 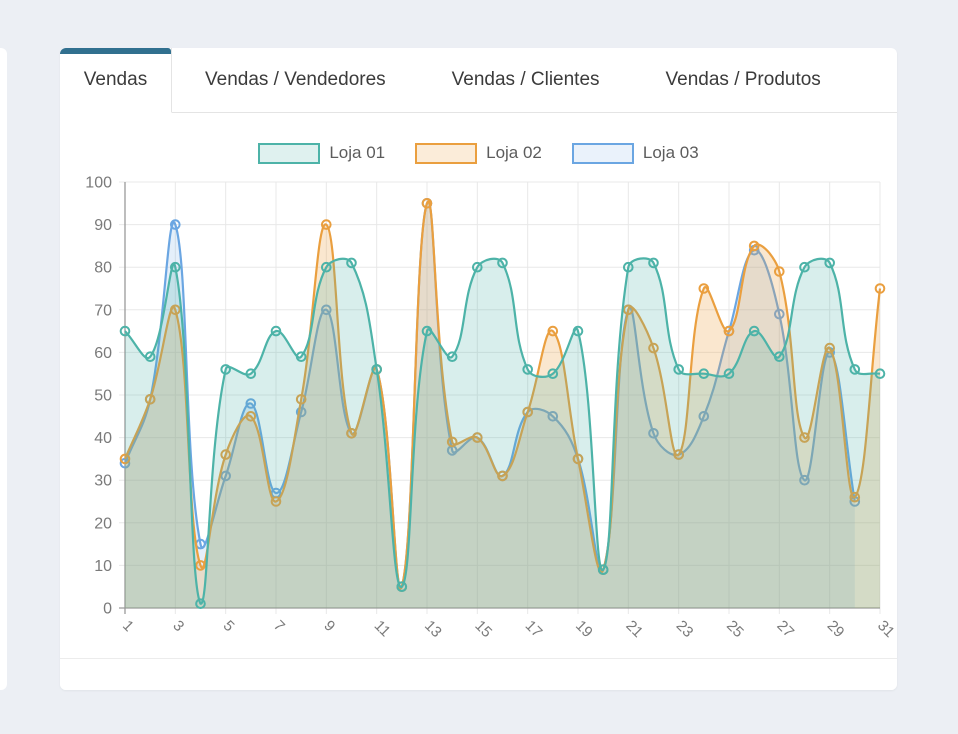 What do you see at coordinates (885, 629) in the screenshot?
I see `svg-text: 31` at bounding box center [885, 629].